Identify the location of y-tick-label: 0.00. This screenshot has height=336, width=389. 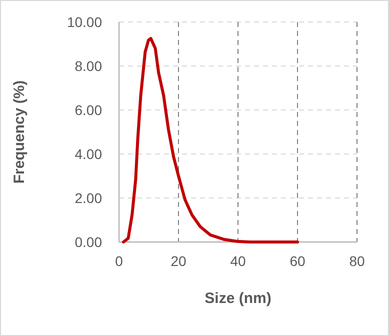
(88, 242).